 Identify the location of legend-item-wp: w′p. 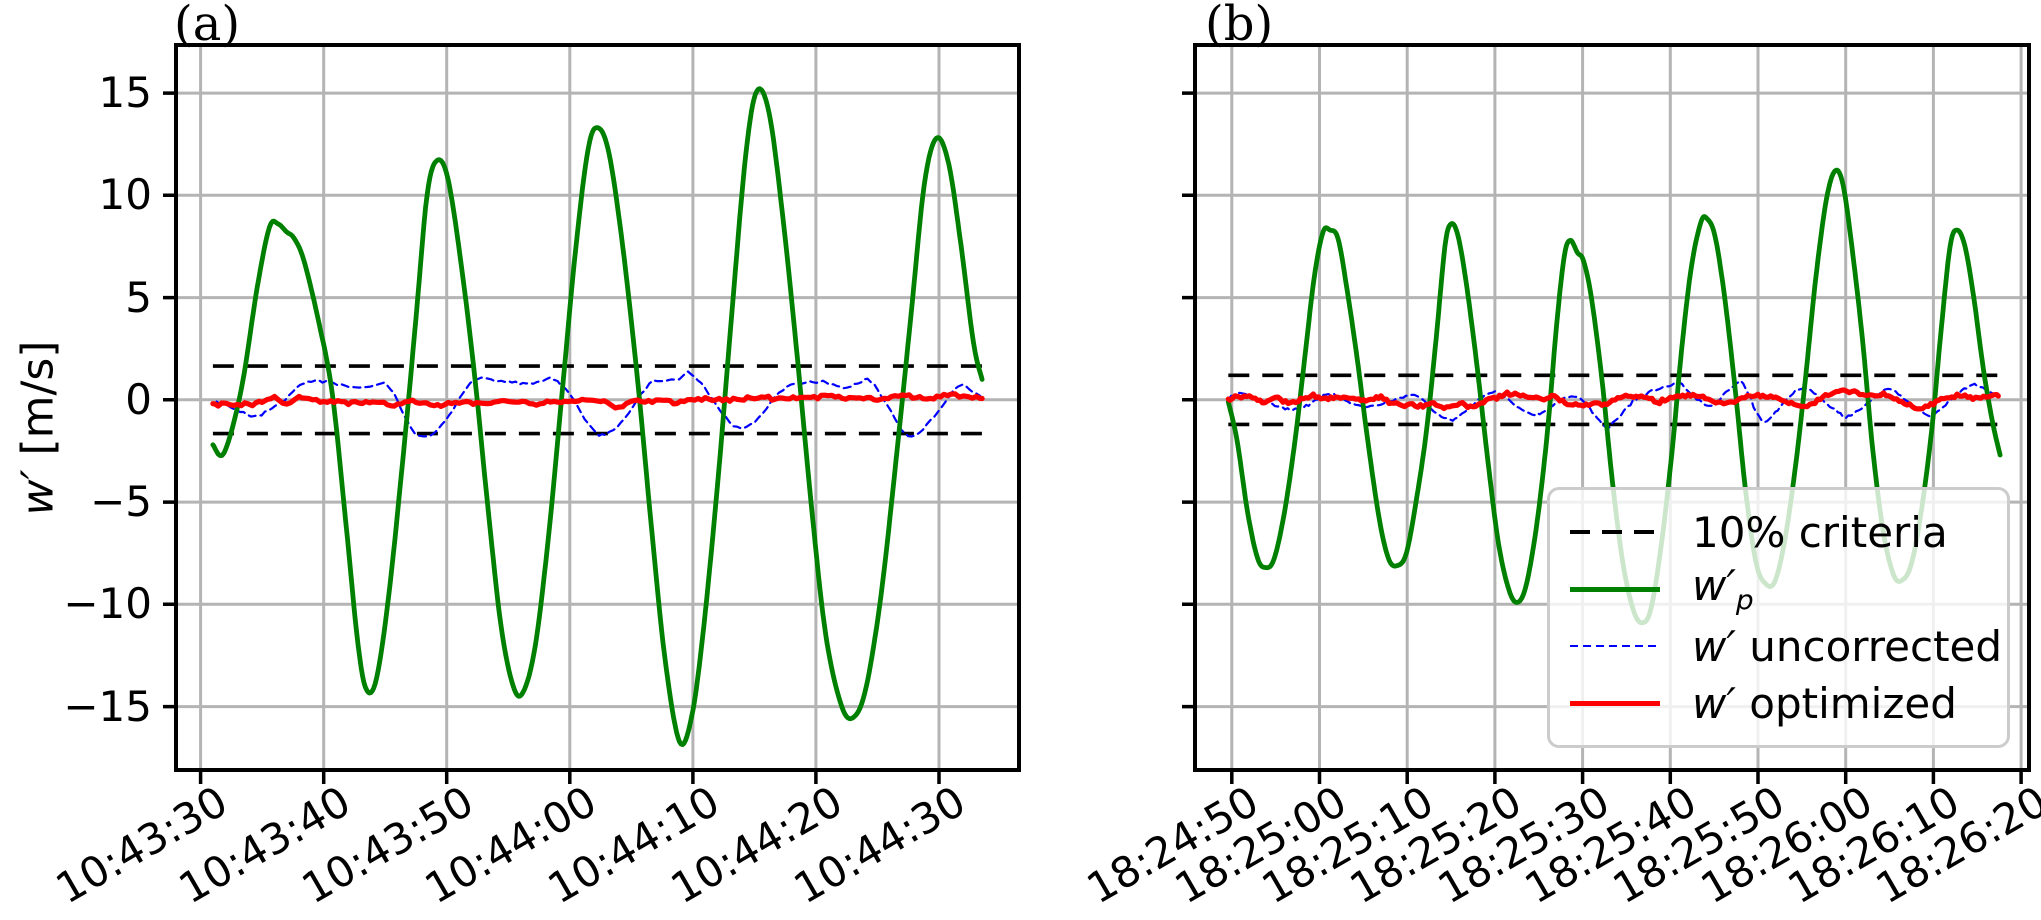
(1778, 589).